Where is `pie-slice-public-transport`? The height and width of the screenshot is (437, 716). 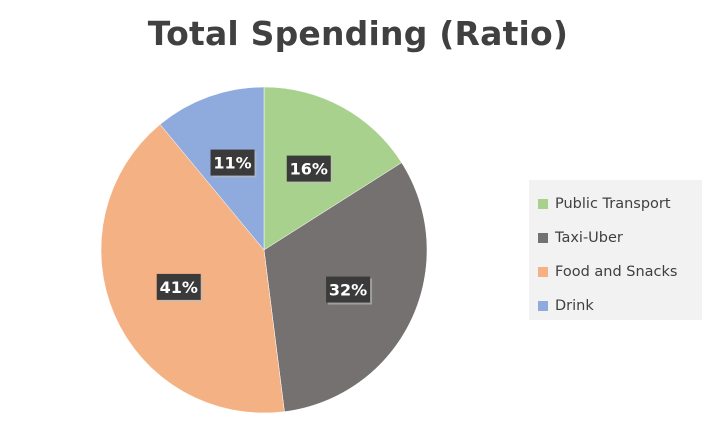
pie-slice-public-transport is located at coordinates (332, 168).